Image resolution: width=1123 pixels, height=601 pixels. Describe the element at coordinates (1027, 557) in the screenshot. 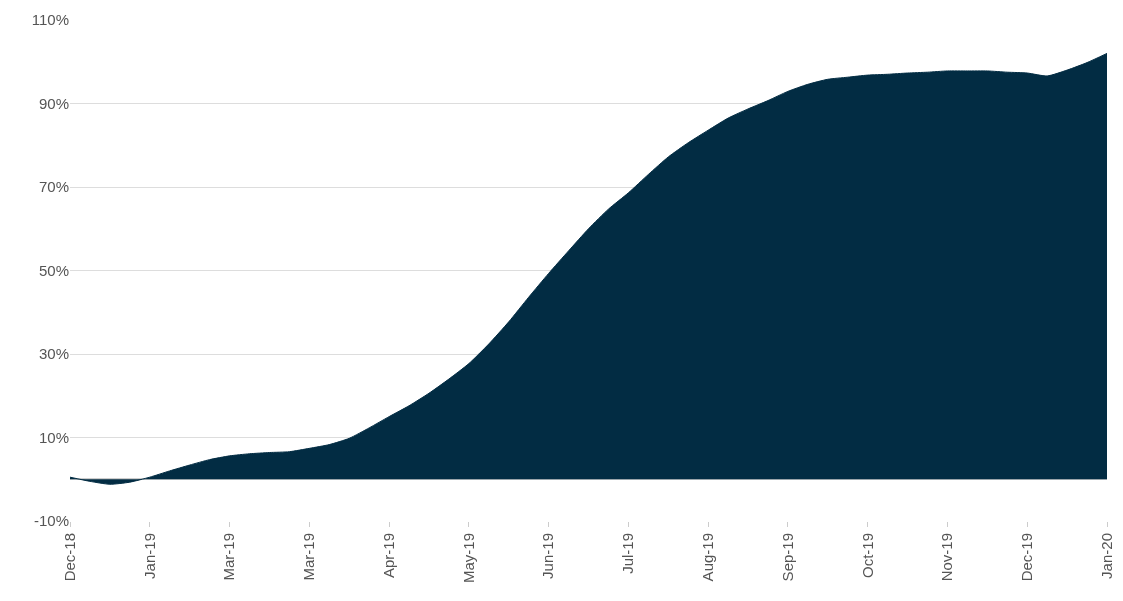

I see `x-tick-label: Dec-19` at that location.